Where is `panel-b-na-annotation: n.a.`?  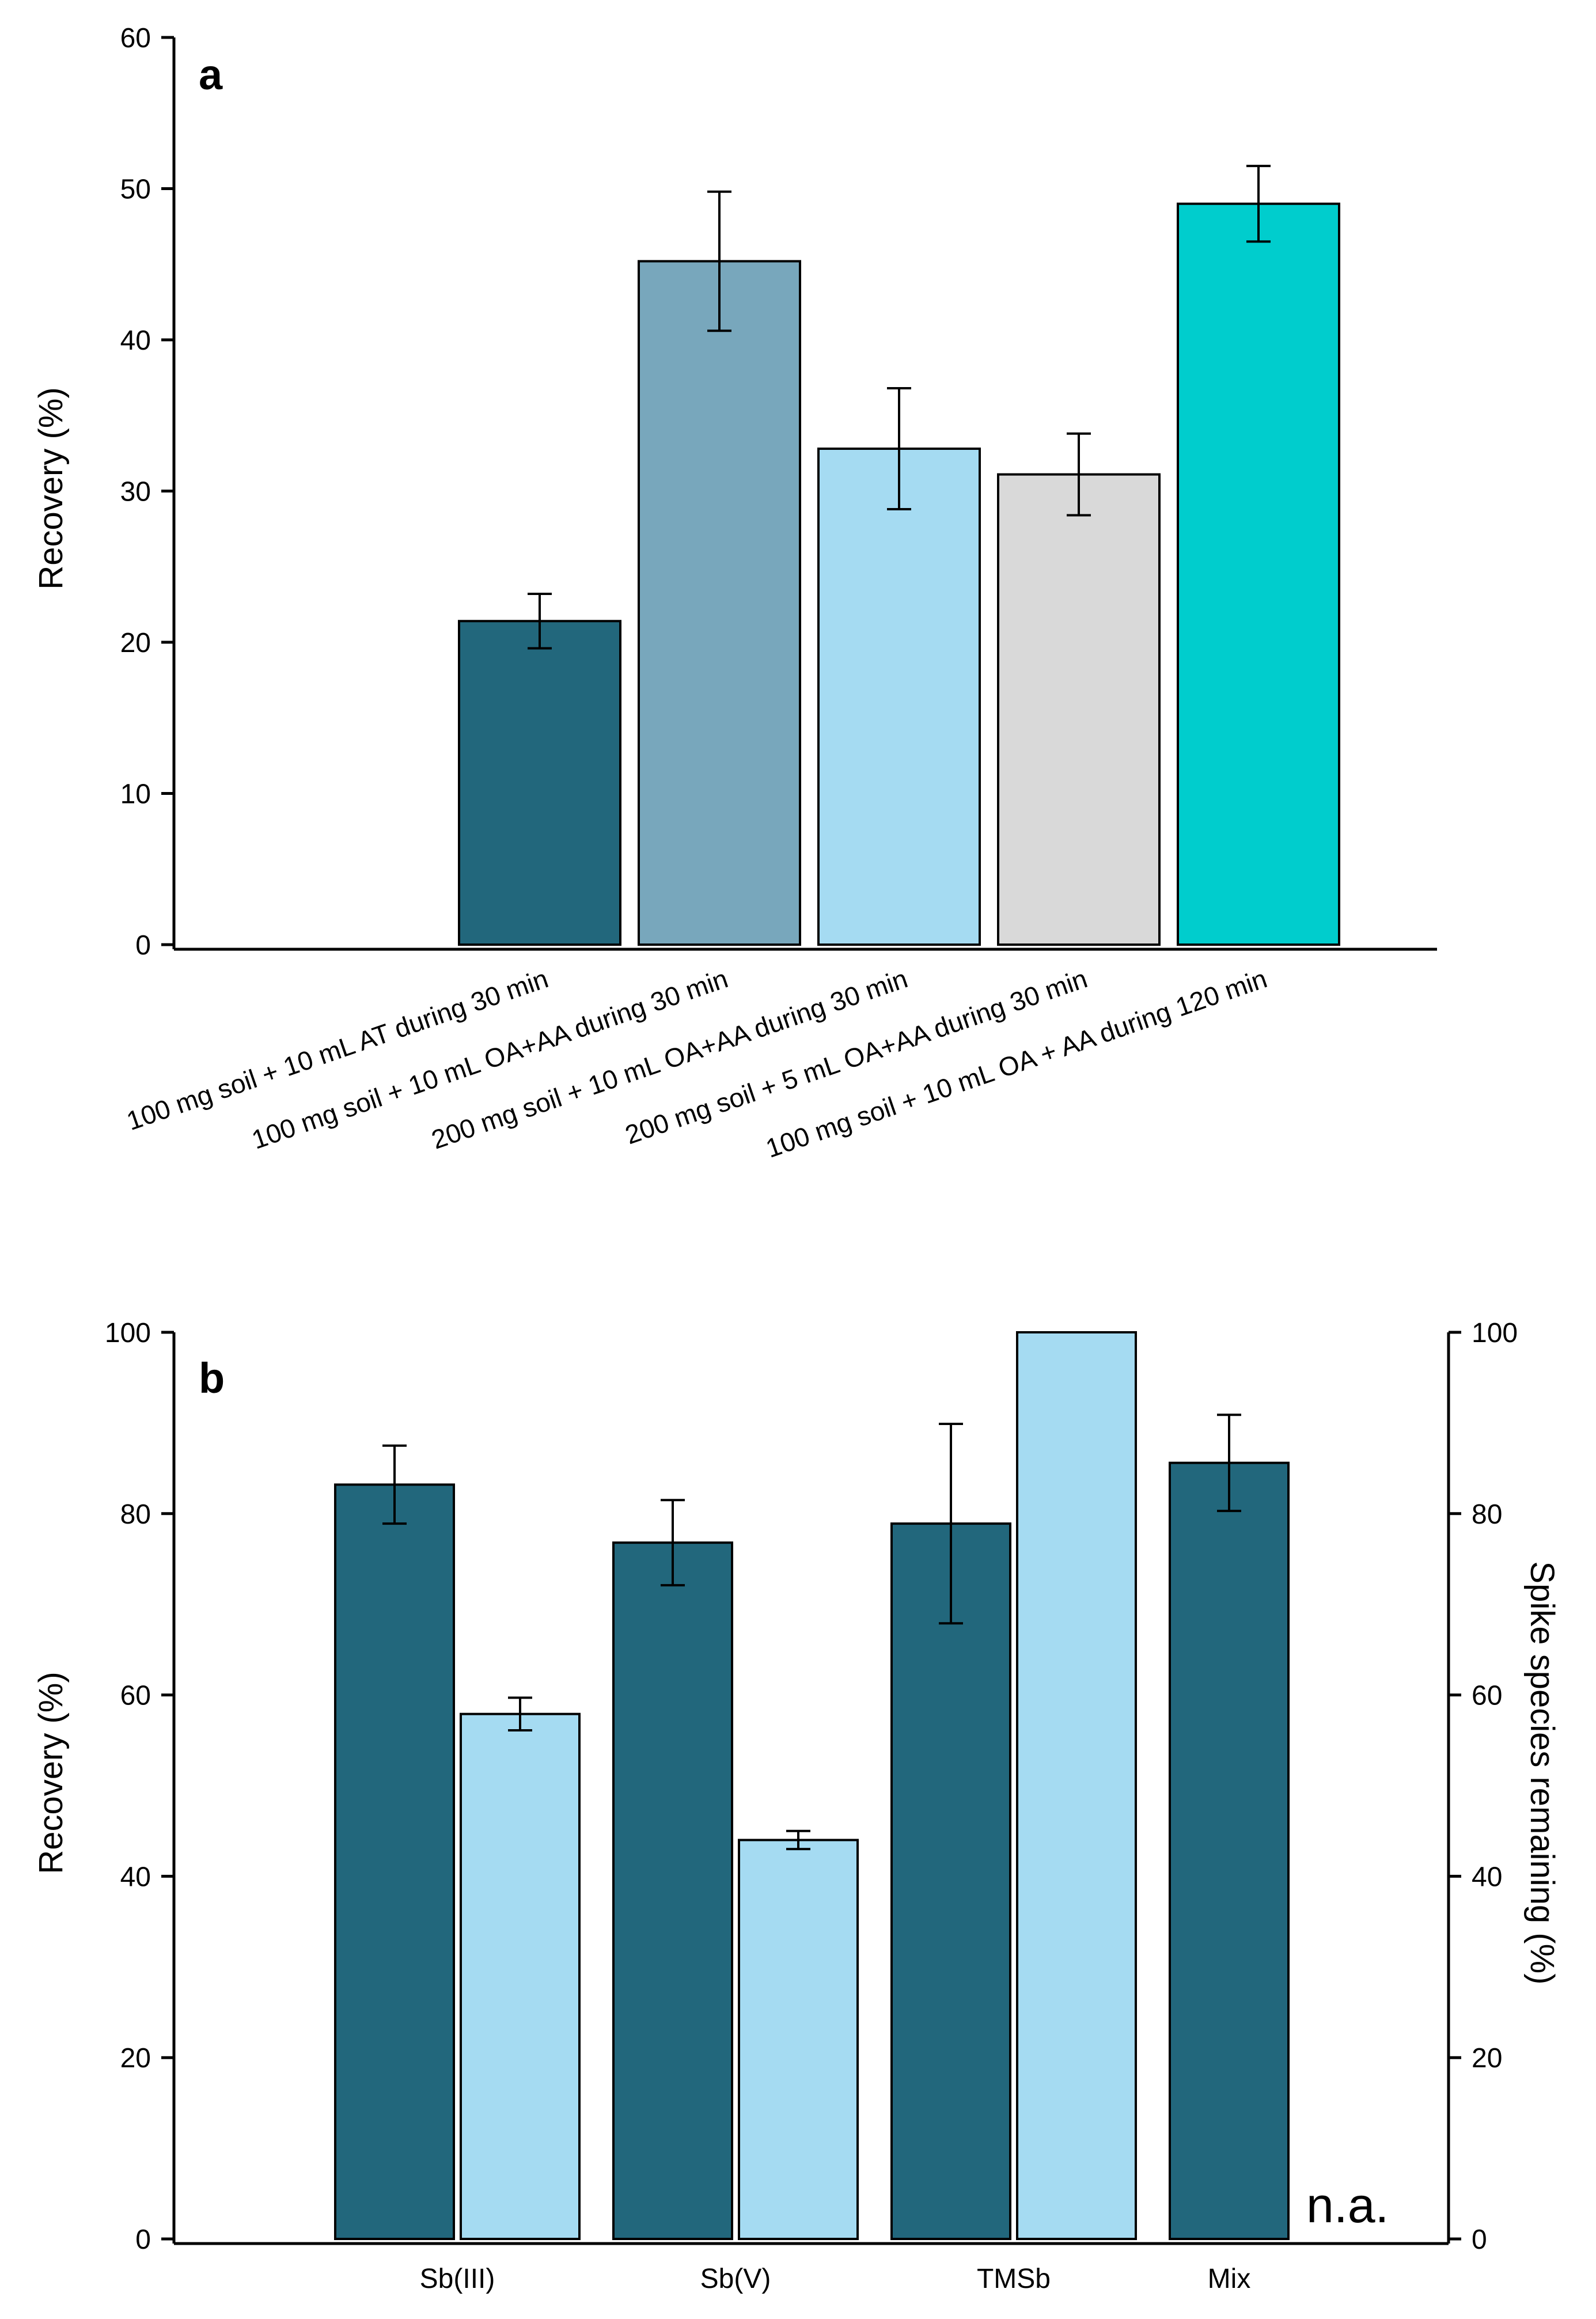 panel-b-na-annotation: n.a. is located at coordinates (1347, 2205).